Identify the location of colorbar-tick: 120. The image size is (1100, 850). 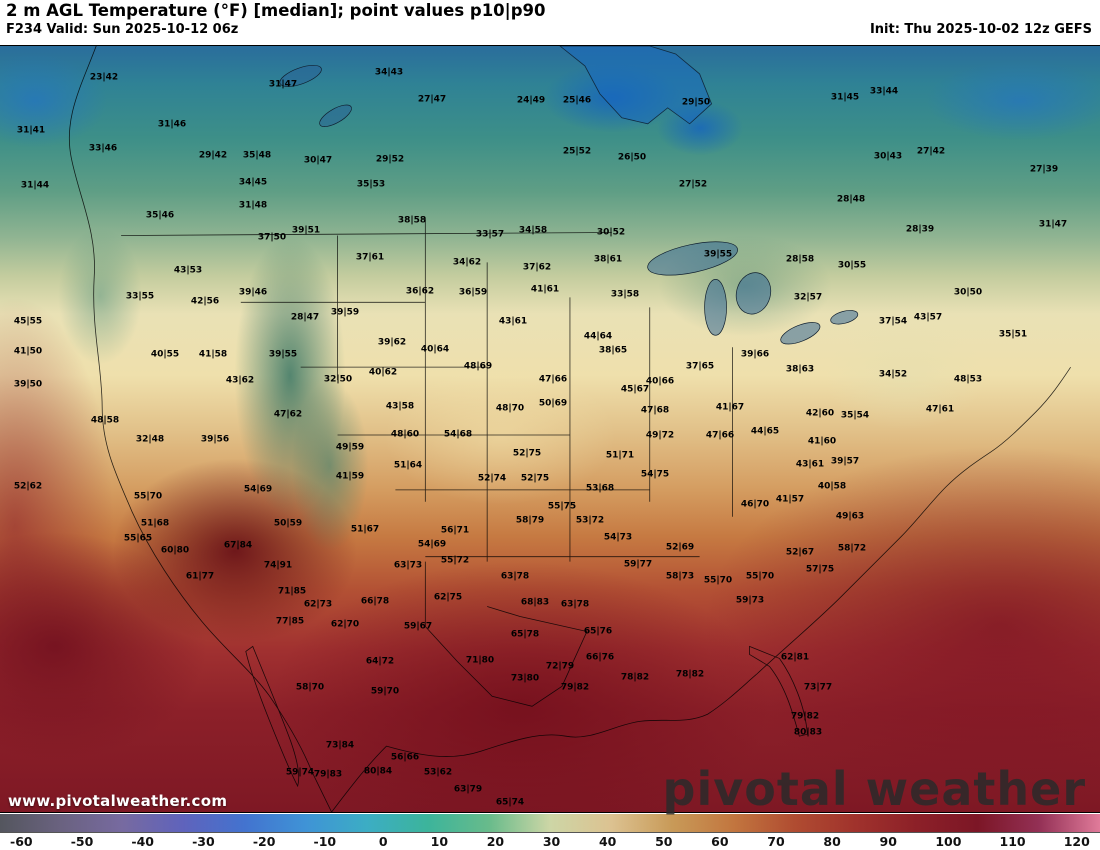
(1076, 841).